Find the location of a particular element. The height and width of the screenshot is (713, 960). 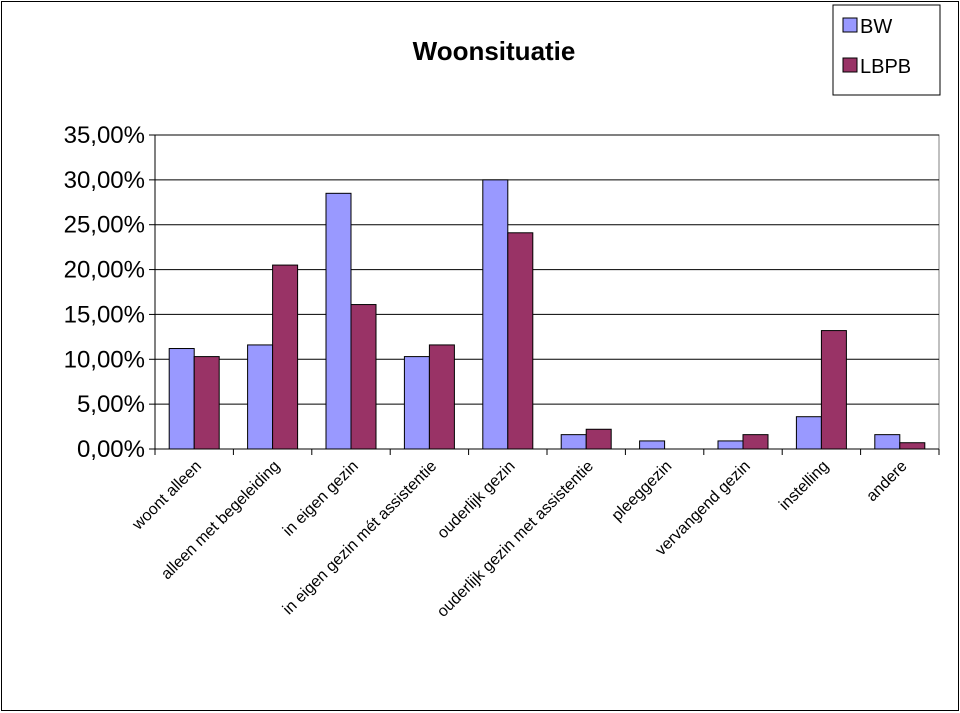

legend-swatch-bw is located at coordinates (850, 25).